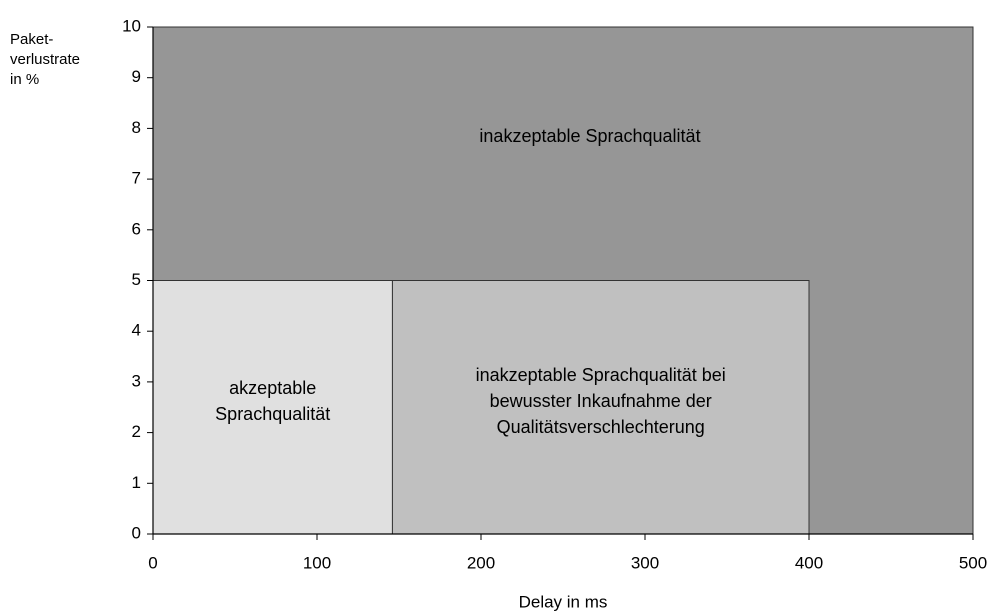 This screenshot has height=614, width=994. I want to click on y-tick-label: 9, so click(136, 76).